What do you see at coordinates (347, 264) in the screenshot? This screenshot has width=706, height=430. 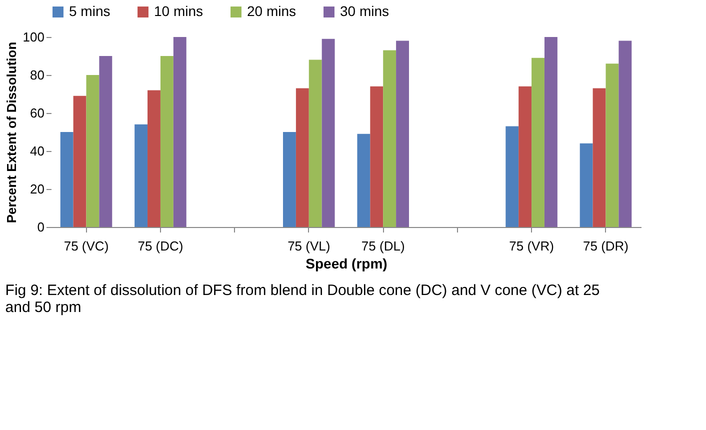 I see `x-axis-title: Speed (rpm)` at bounding box center [347, 264].